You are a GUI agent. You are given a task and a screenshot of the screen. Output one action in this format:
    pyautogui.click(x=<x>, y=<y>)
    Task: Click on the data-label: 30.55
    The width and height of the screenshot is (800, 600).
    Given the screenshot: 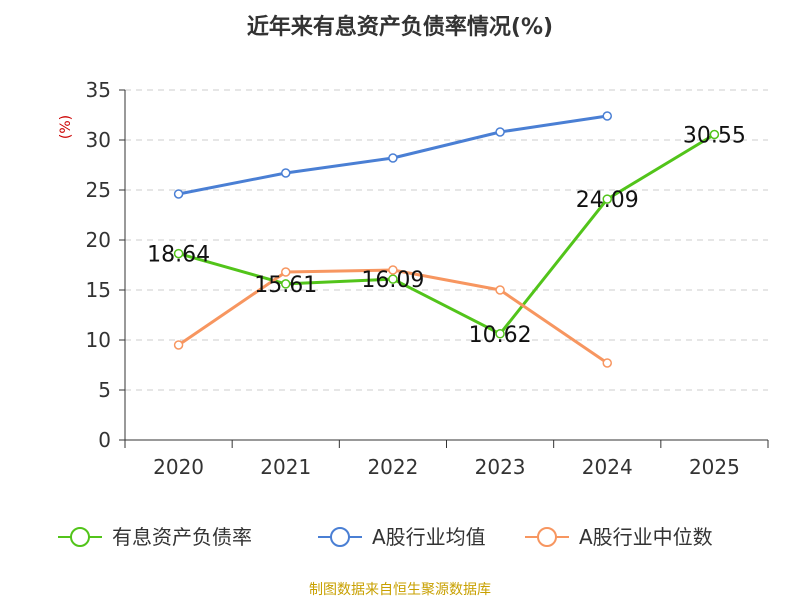 What is the action you would take?
    pyautogui.click(x=714, y=136)
    